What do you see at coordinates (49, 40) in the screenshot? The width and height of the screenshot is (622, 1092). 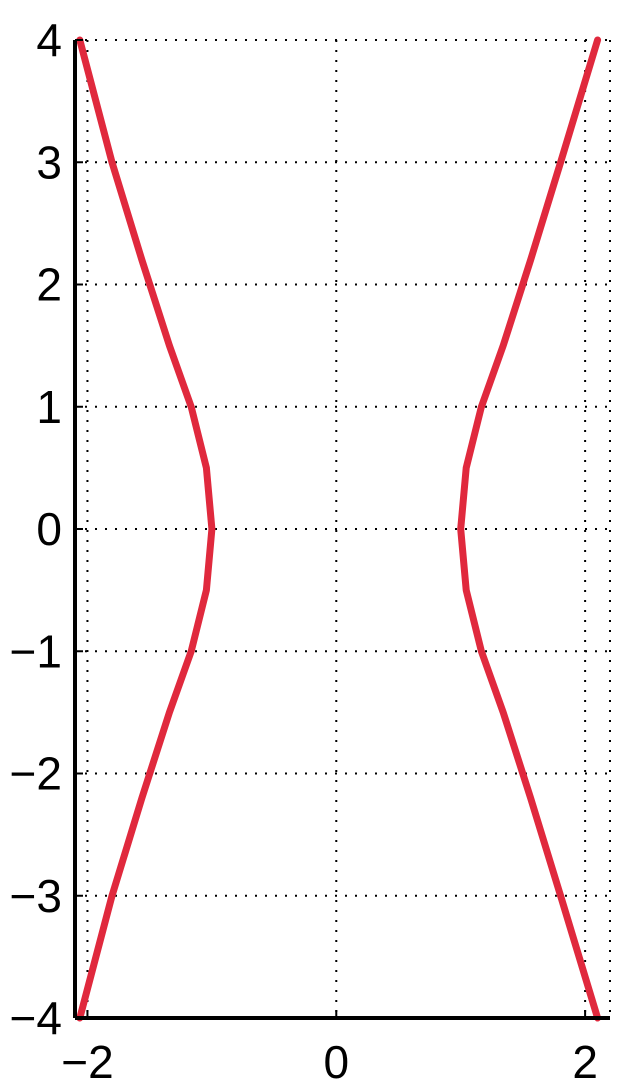 I see `y-tick-label: 4` at bounding box center [49, 40].